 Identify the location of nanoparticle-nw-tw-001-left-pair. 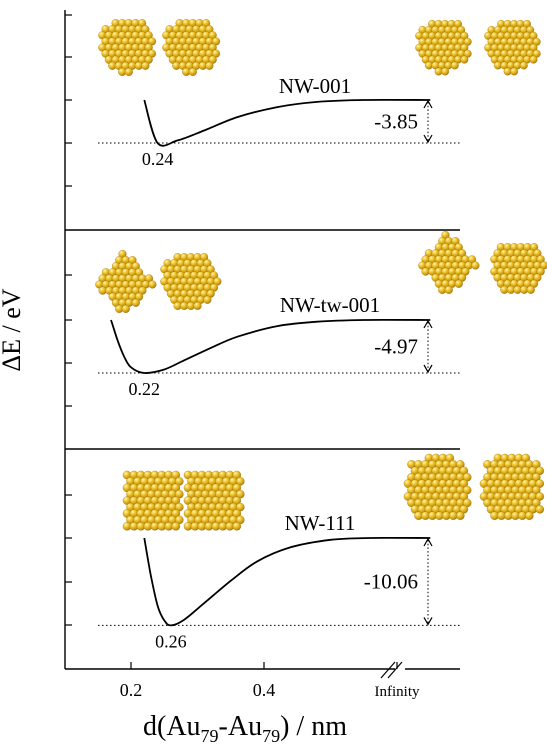
(191, 281).